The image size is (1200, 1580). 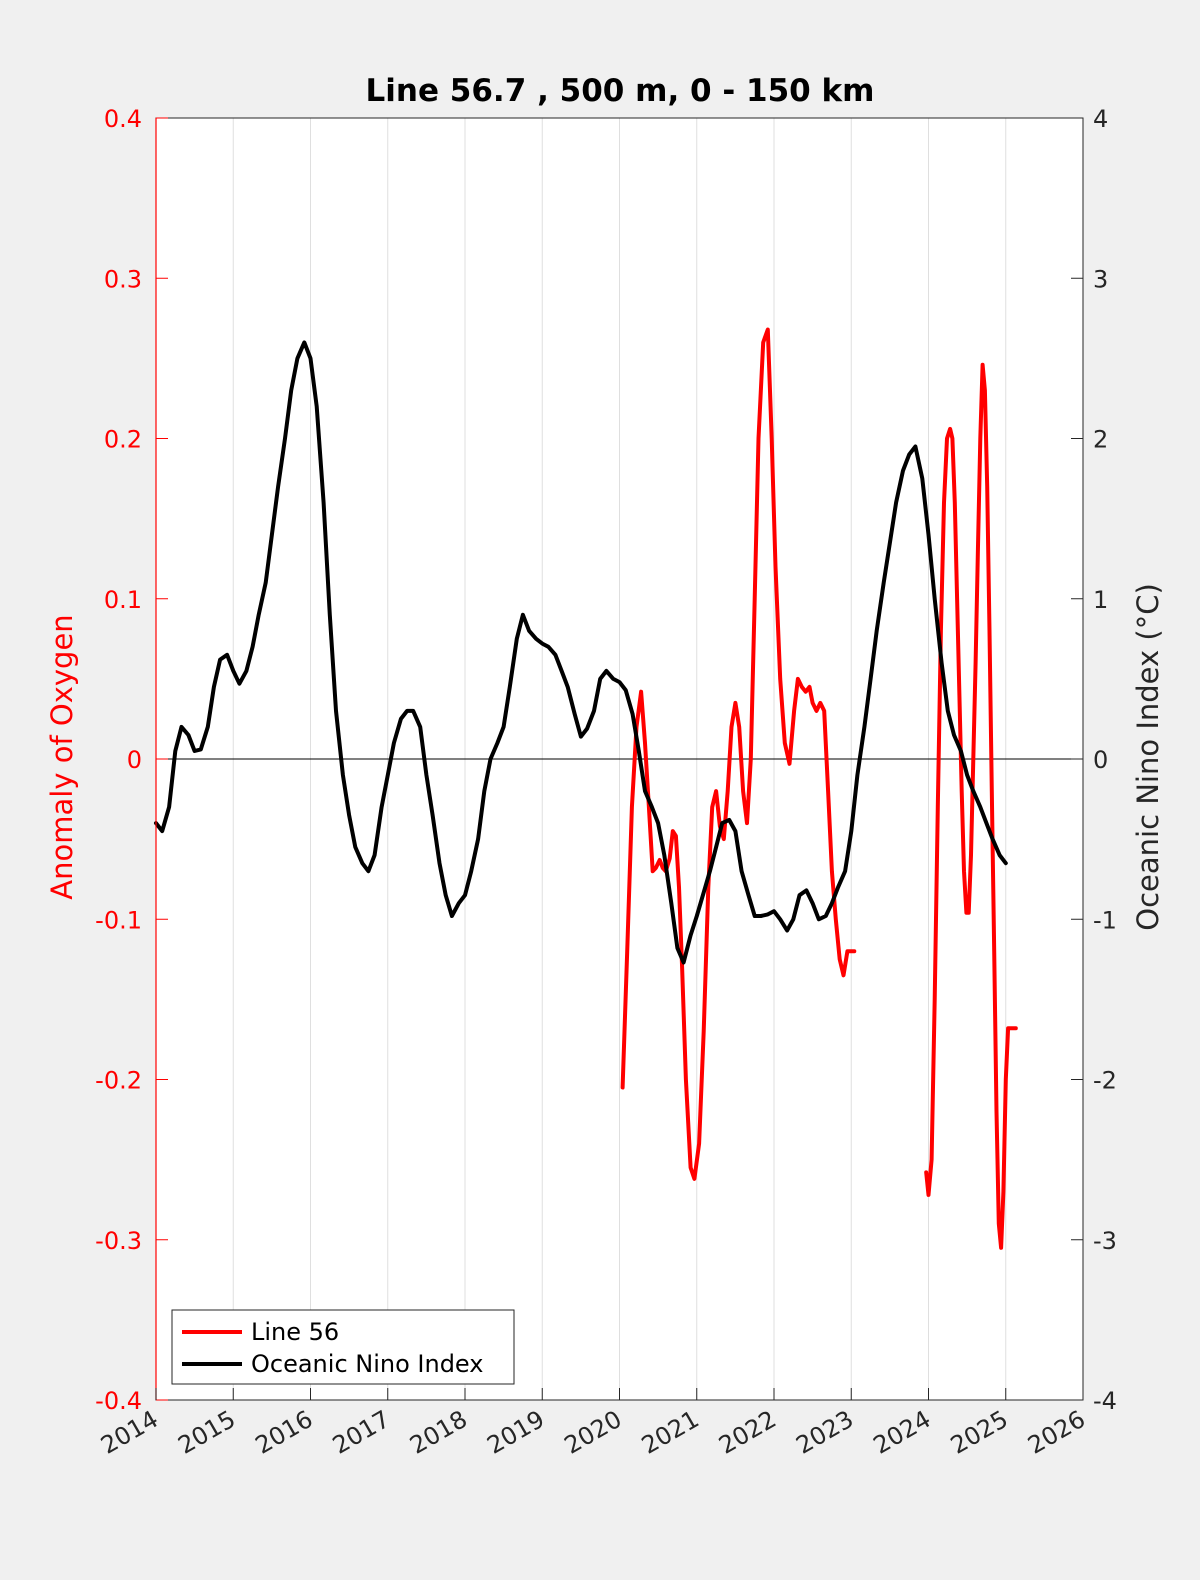 What do you see at coordinates (118, 1241) in the screenshot?
I see `left-tick-label: -0.3` at bounding box center [118, 1241].